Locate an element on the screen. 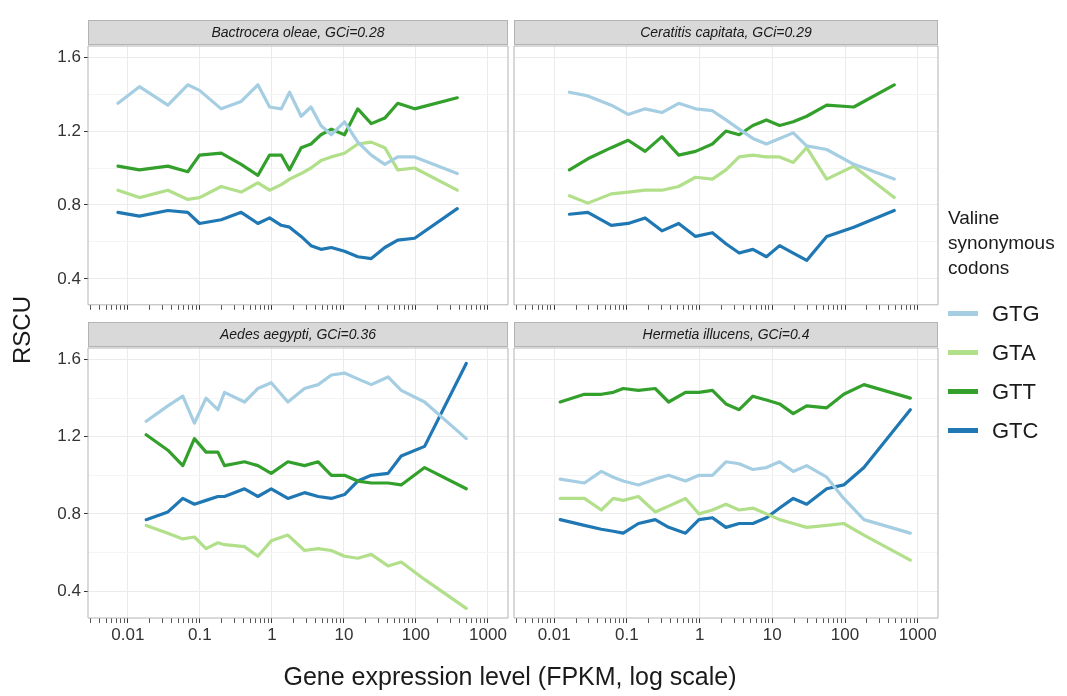 This screenshot has width=1067, height=696. legend-label: GTT is located at coordinates (1014, 391).